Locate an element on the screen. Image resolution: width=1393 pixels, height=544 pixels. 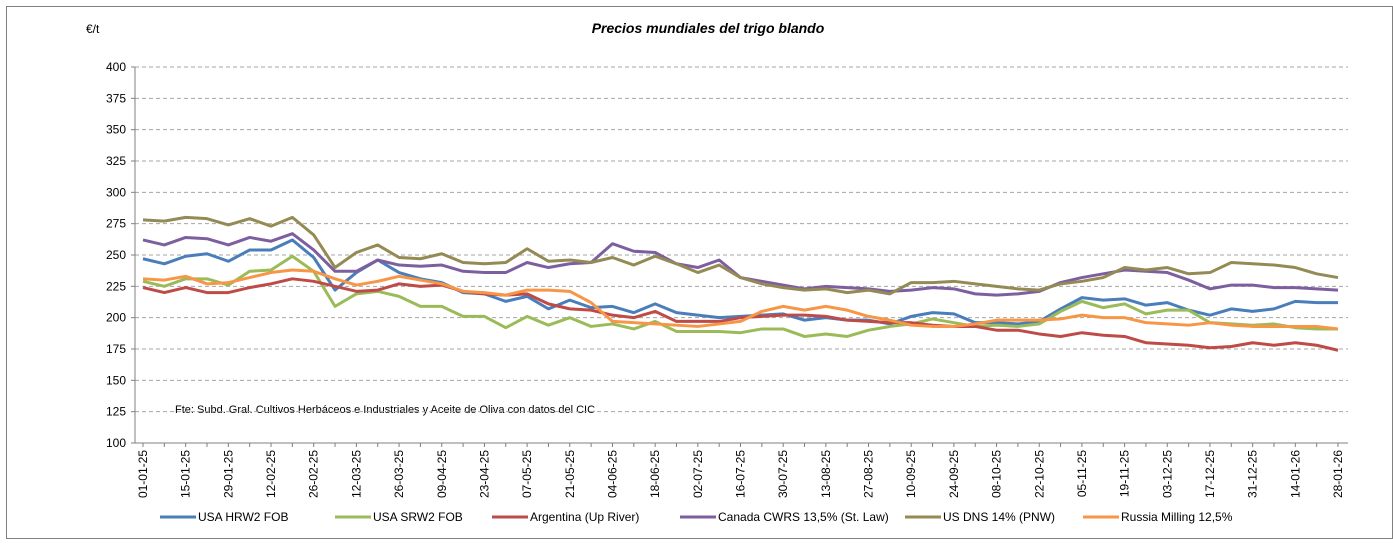
y-tick-label: 225 is located at coordinates (116, 286).